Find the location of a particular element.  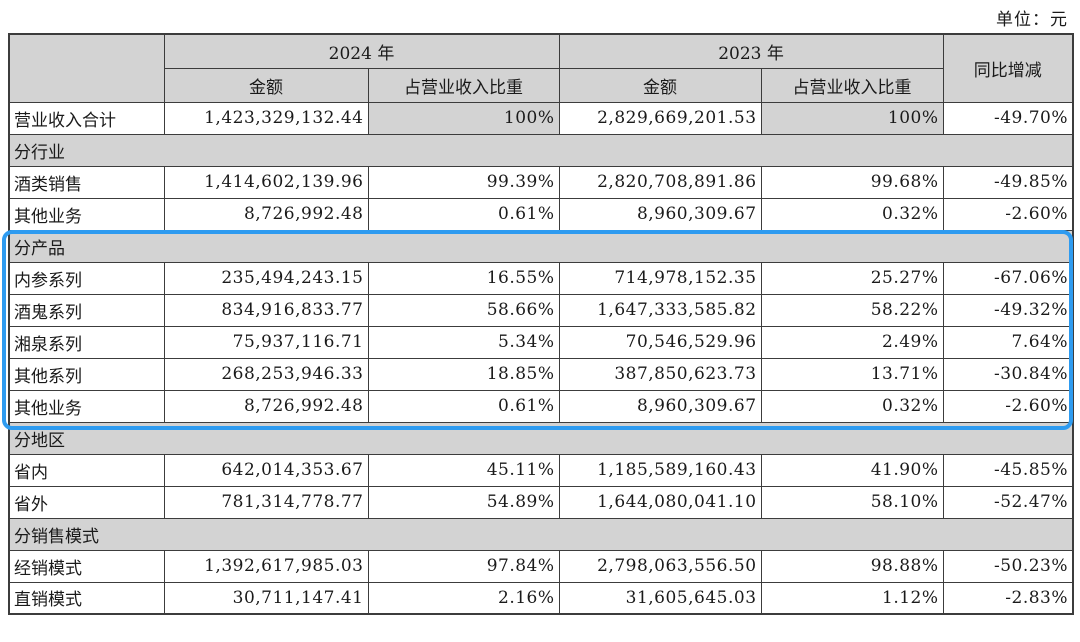

col-header-amount-2024: 金额 is located at coordinates (266, 85).